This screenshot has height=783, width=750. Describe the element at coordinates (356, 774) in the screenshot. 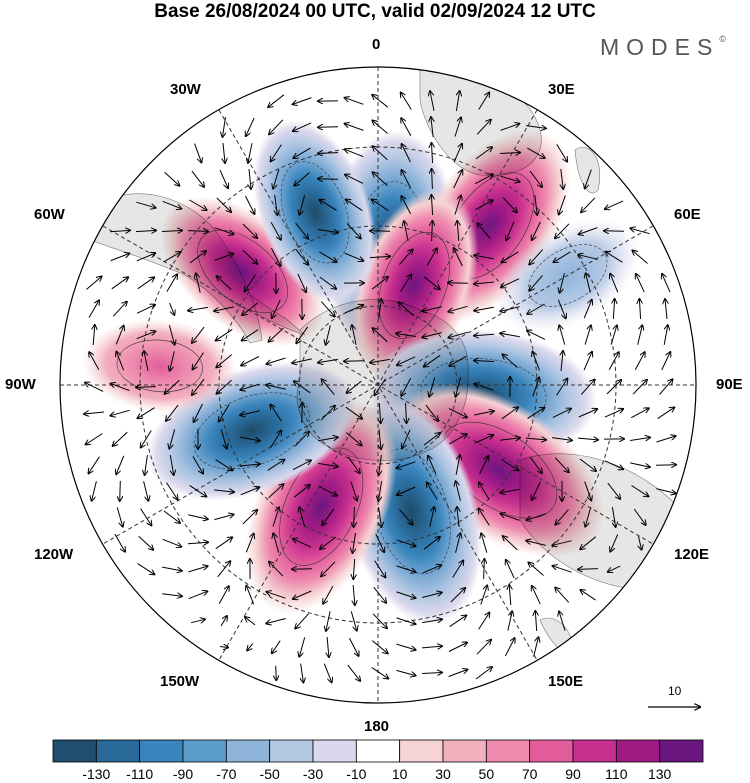

I see `colorbar-label: -10` at that location.